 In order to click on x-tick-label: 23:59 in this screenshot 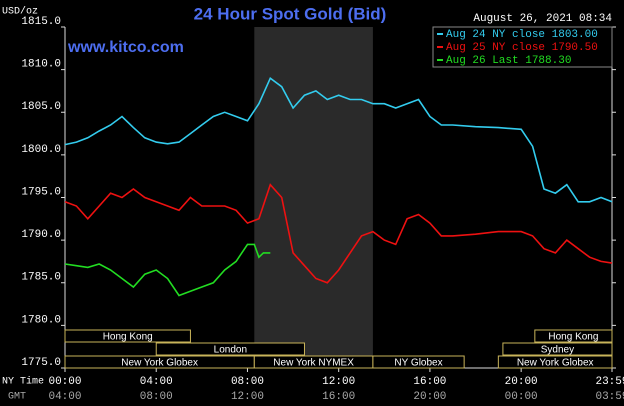, I will do `click(609, 382)`.